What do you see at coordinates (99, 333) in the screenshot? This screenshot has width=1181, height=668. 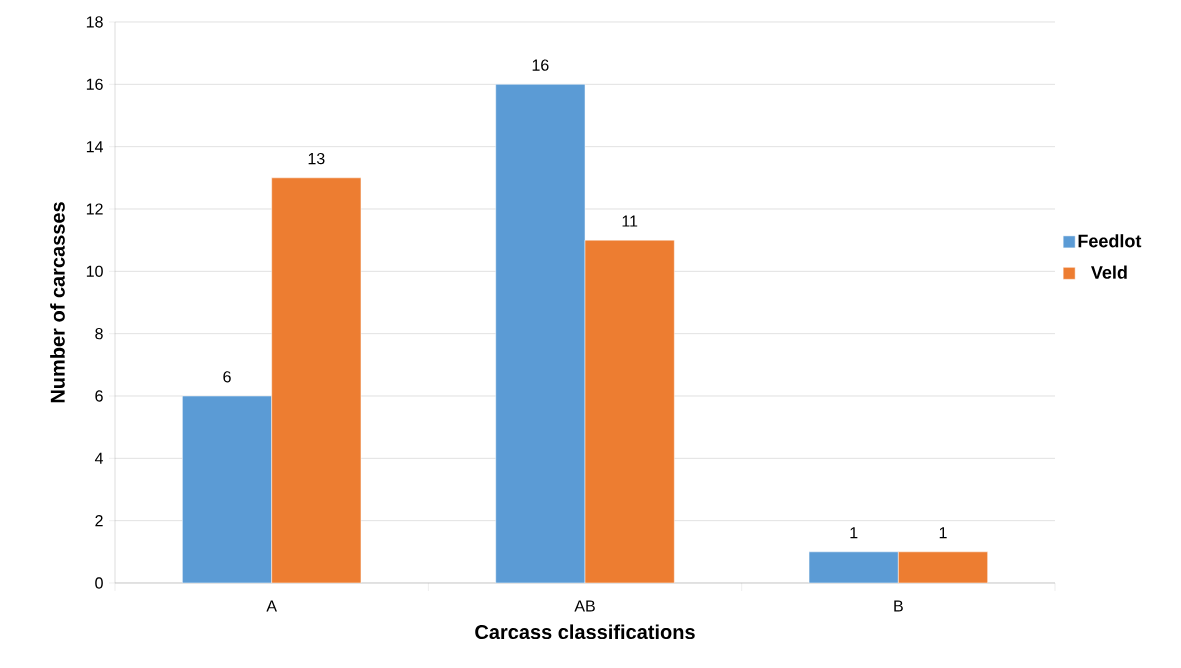 I see `y-tick-label: 8` at bounding box center [99, 333].